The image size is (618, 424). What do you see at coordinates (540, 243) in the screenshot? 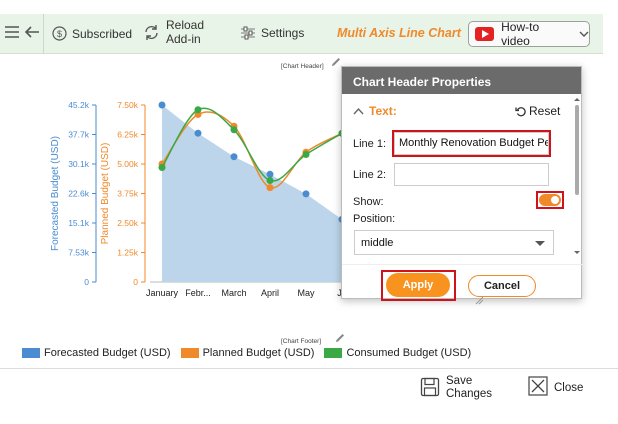
I see `caret-down-icon` at bounding box center [540, 243].